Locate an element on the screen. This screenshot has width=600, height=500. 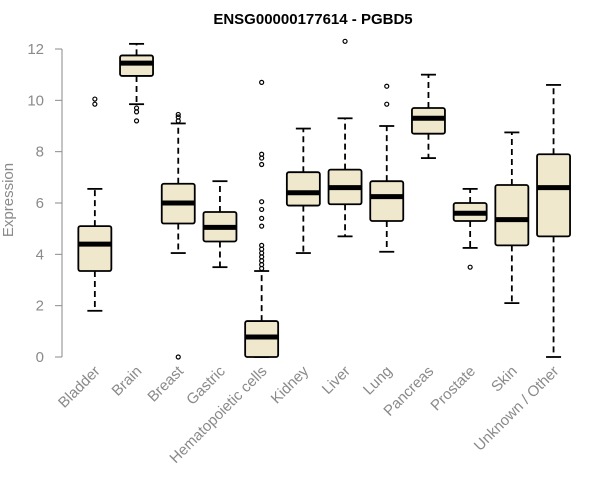
chart-title: ENSG00000177614 - PGBD5 is located at coordinates (312, 19).